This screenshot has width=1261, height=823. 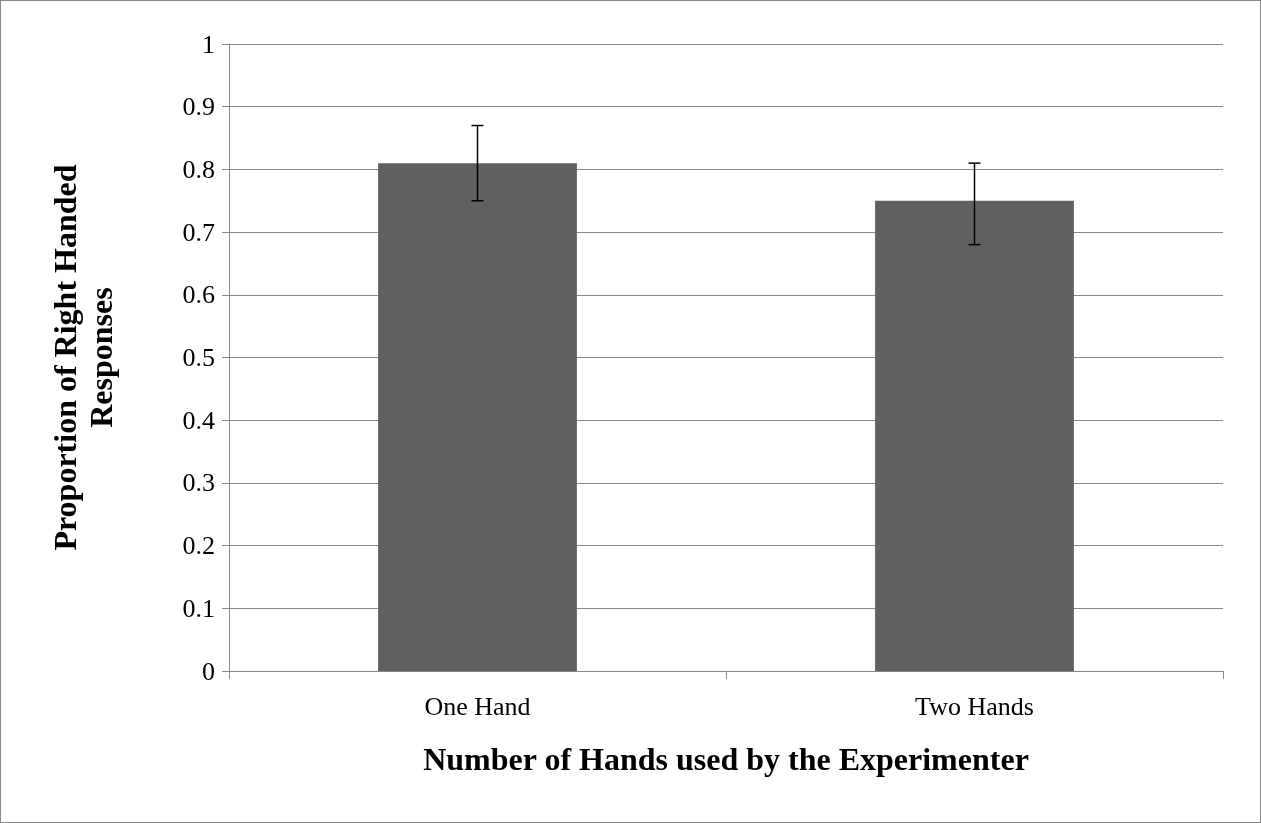 What do you see at coordinates (198, 483) in the screenshot?
I see `y-tick-label: 0.3` at bounding box center [198, 483].